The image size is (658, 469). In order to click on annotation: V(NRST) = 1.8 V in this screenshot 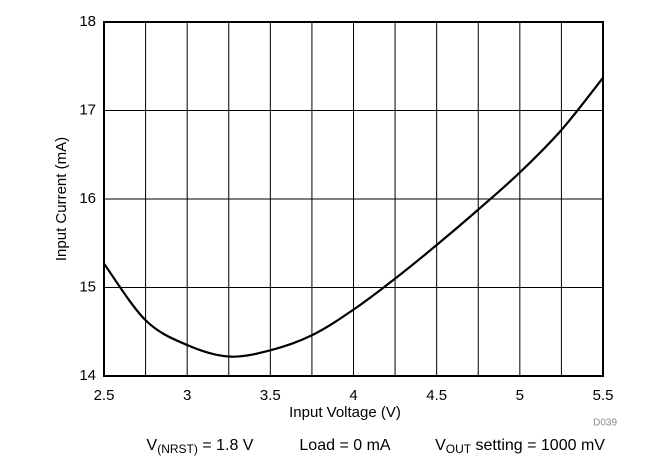, I will do `click(200, 446)`.